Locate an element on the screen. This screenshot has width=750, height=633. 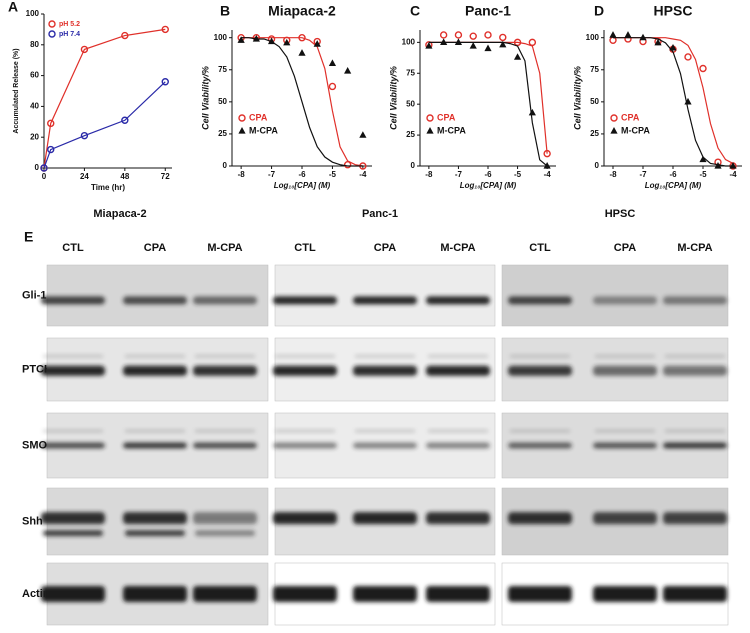
x-tick-label: 72 is located at coordinates (165, 176).